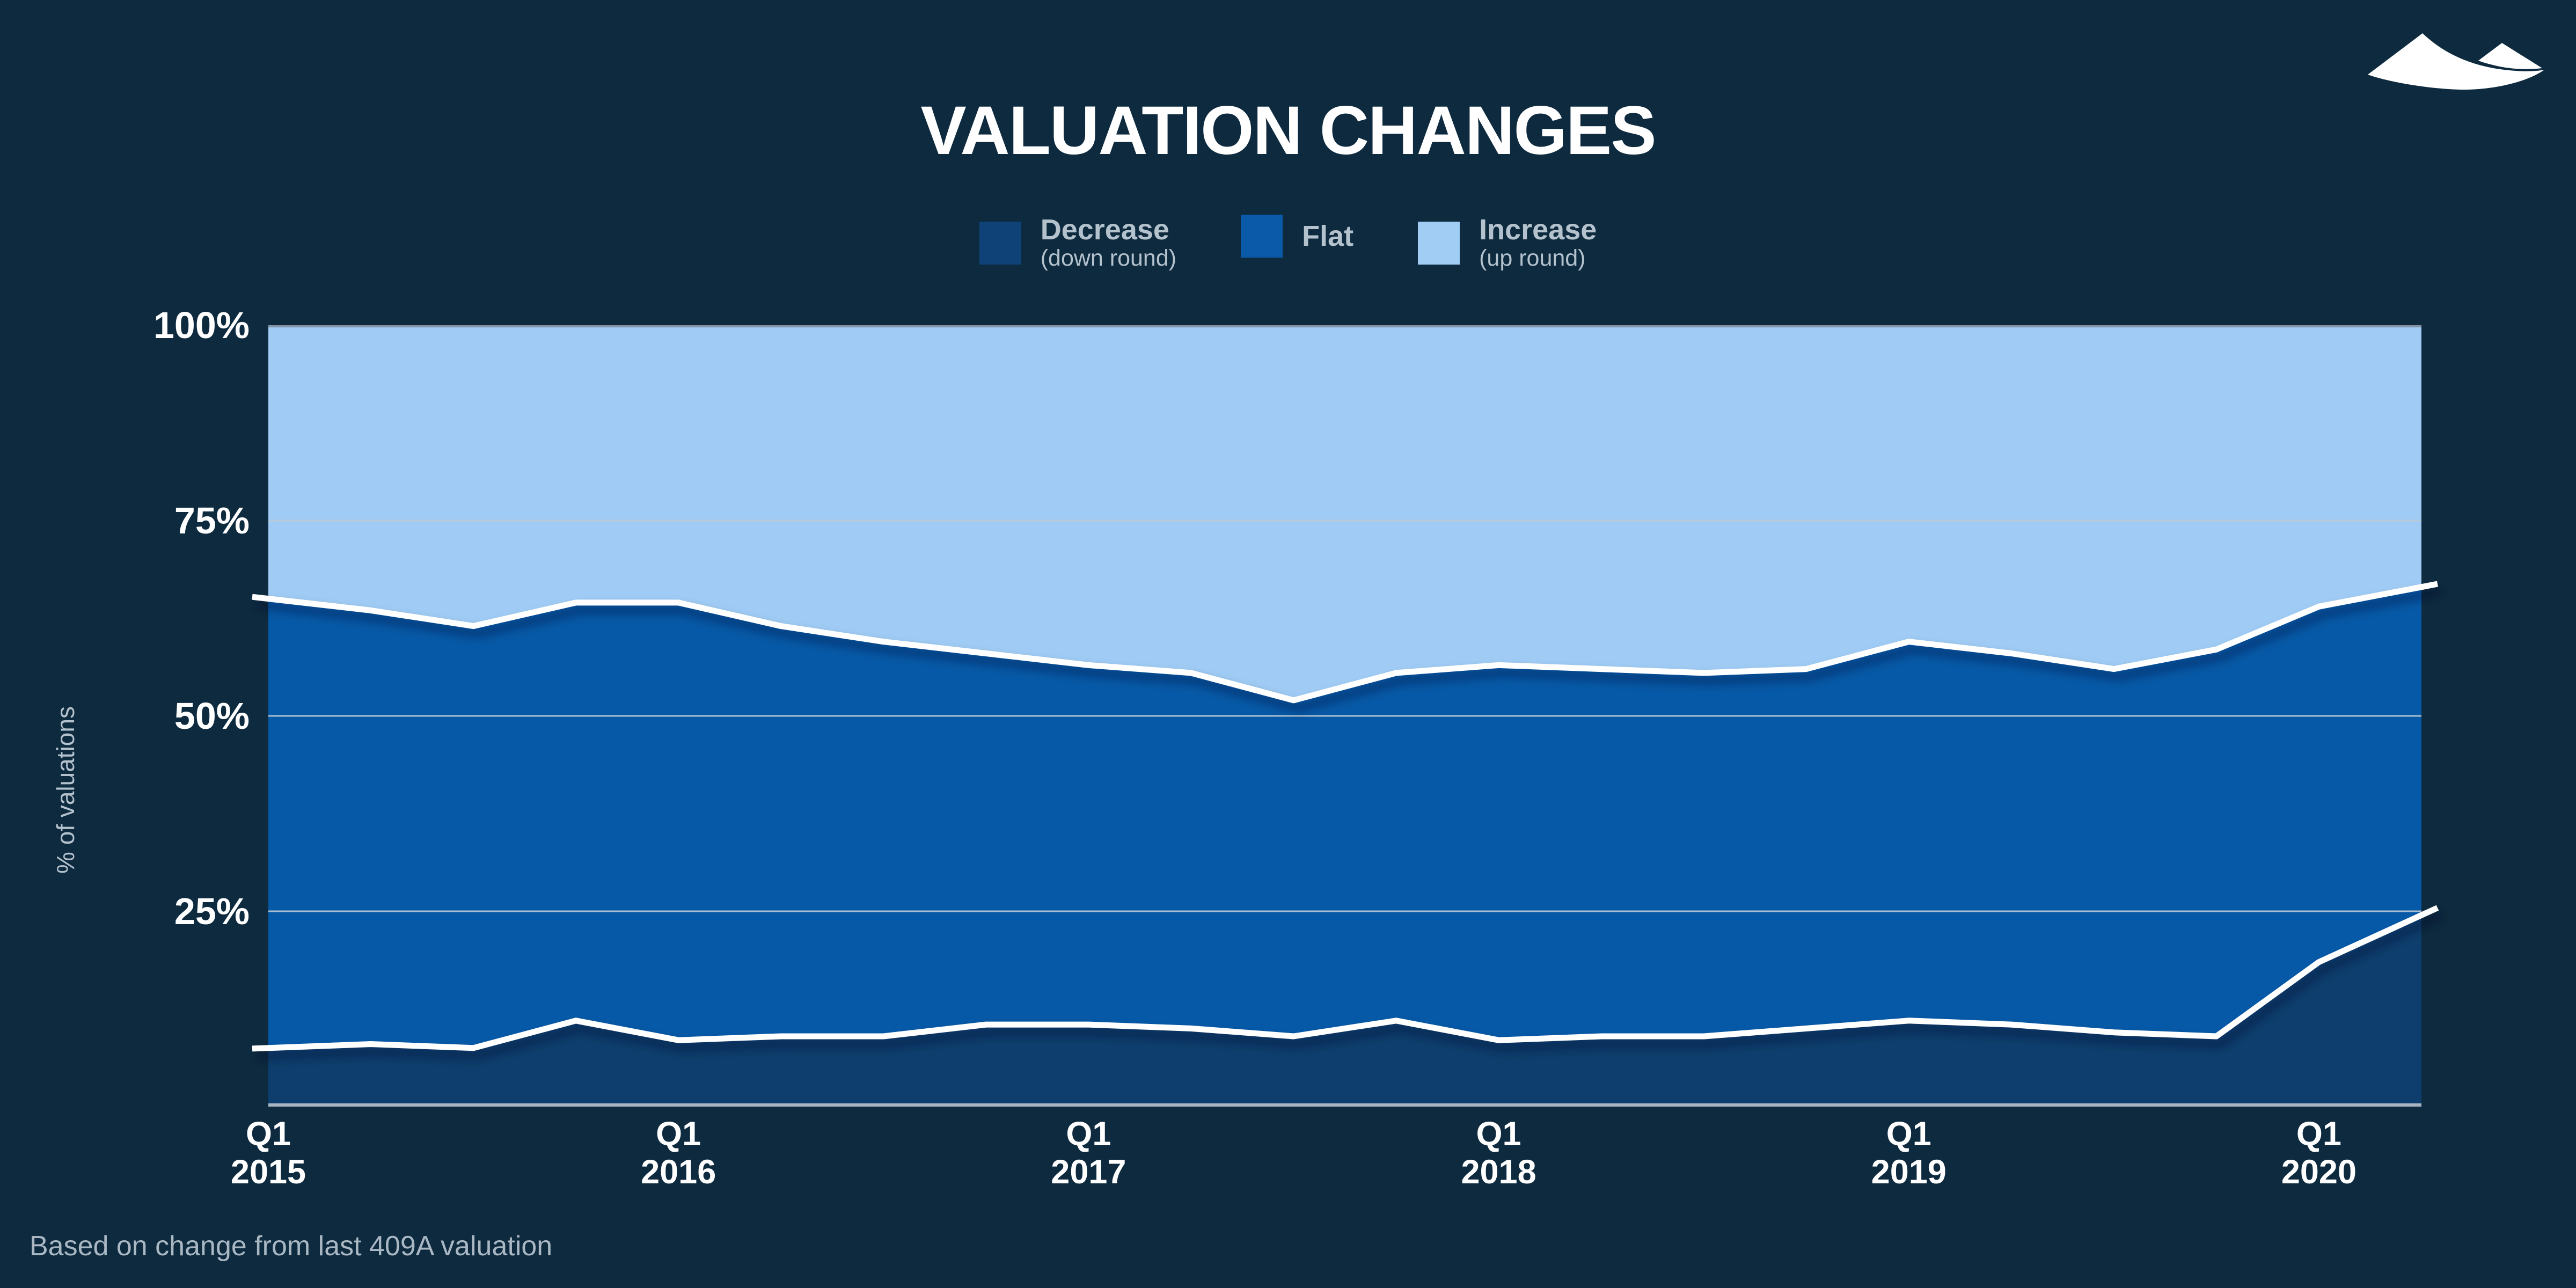 The height and width of the screenshot is (1288, 2576). I want to click on legend-text: Flat, so click(1327, 236).